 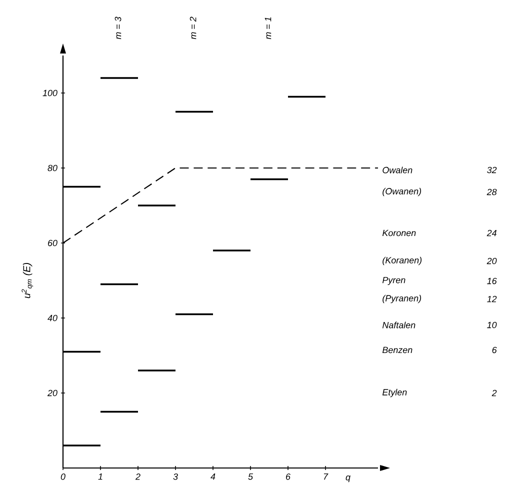 What do you see at coordinates (491, 261) in the screenshot?
I see `text: 20` at bounding box center [491, 261].